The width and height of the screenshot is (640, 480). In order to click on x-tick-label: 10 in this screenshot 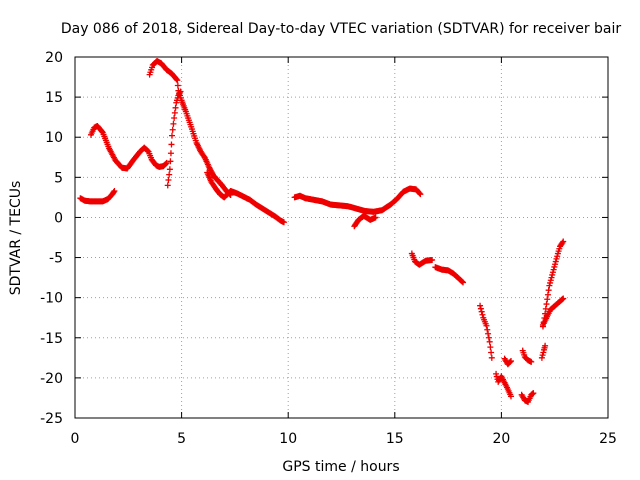, I will do `click(288, 439)`.